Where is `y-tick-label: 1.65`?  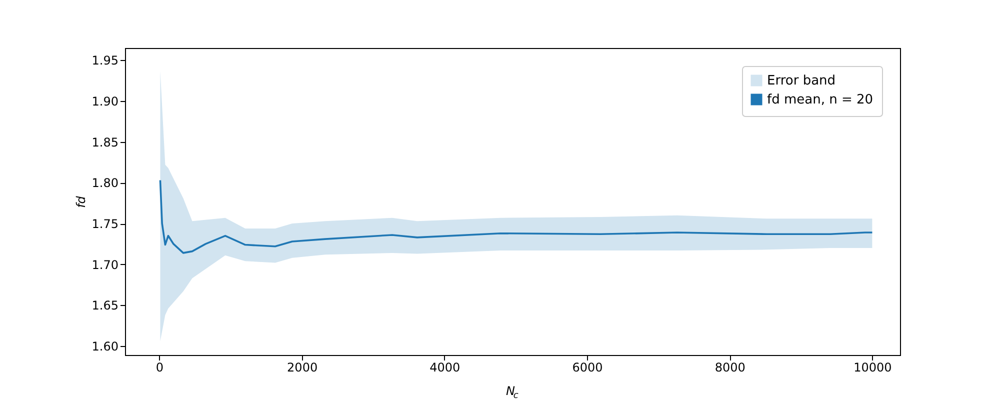
y-tick-label: 1.65 is located at coordinates (105, 305).